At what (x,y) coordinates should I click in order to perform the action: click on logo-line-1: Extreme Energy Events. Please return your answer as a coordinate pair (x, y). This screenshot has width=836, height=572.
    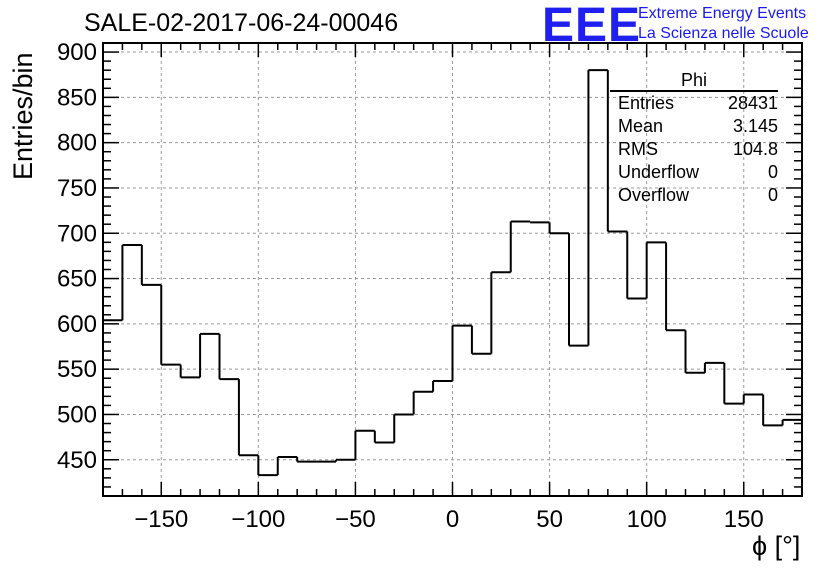
    Looking at the image, I should click on (722, 13).